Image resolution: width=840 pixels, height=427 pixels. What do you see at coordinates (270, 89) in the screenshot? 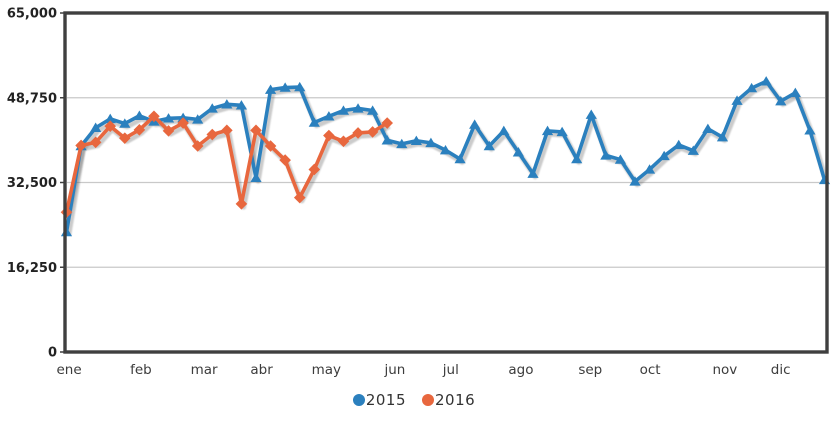
I see `data-point-2015-w15` at bounding box center [270, 89].